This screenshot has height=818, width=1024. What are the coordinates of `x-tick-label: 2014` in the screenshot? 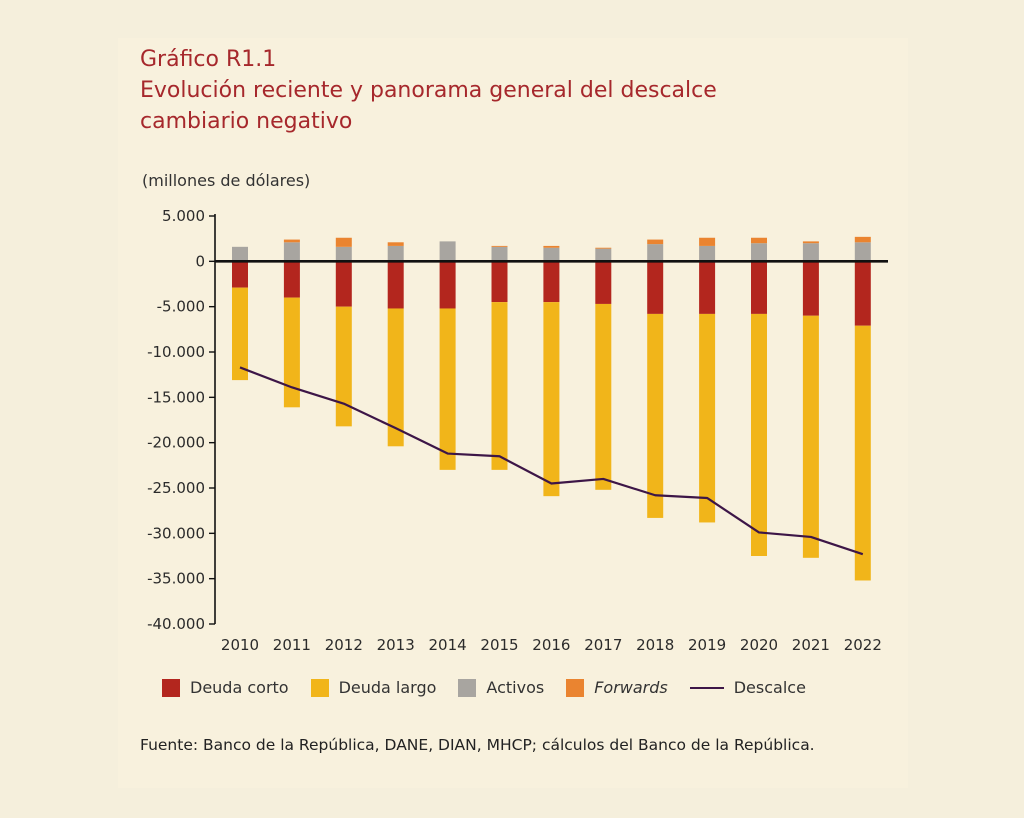 It's located at (448, 645).